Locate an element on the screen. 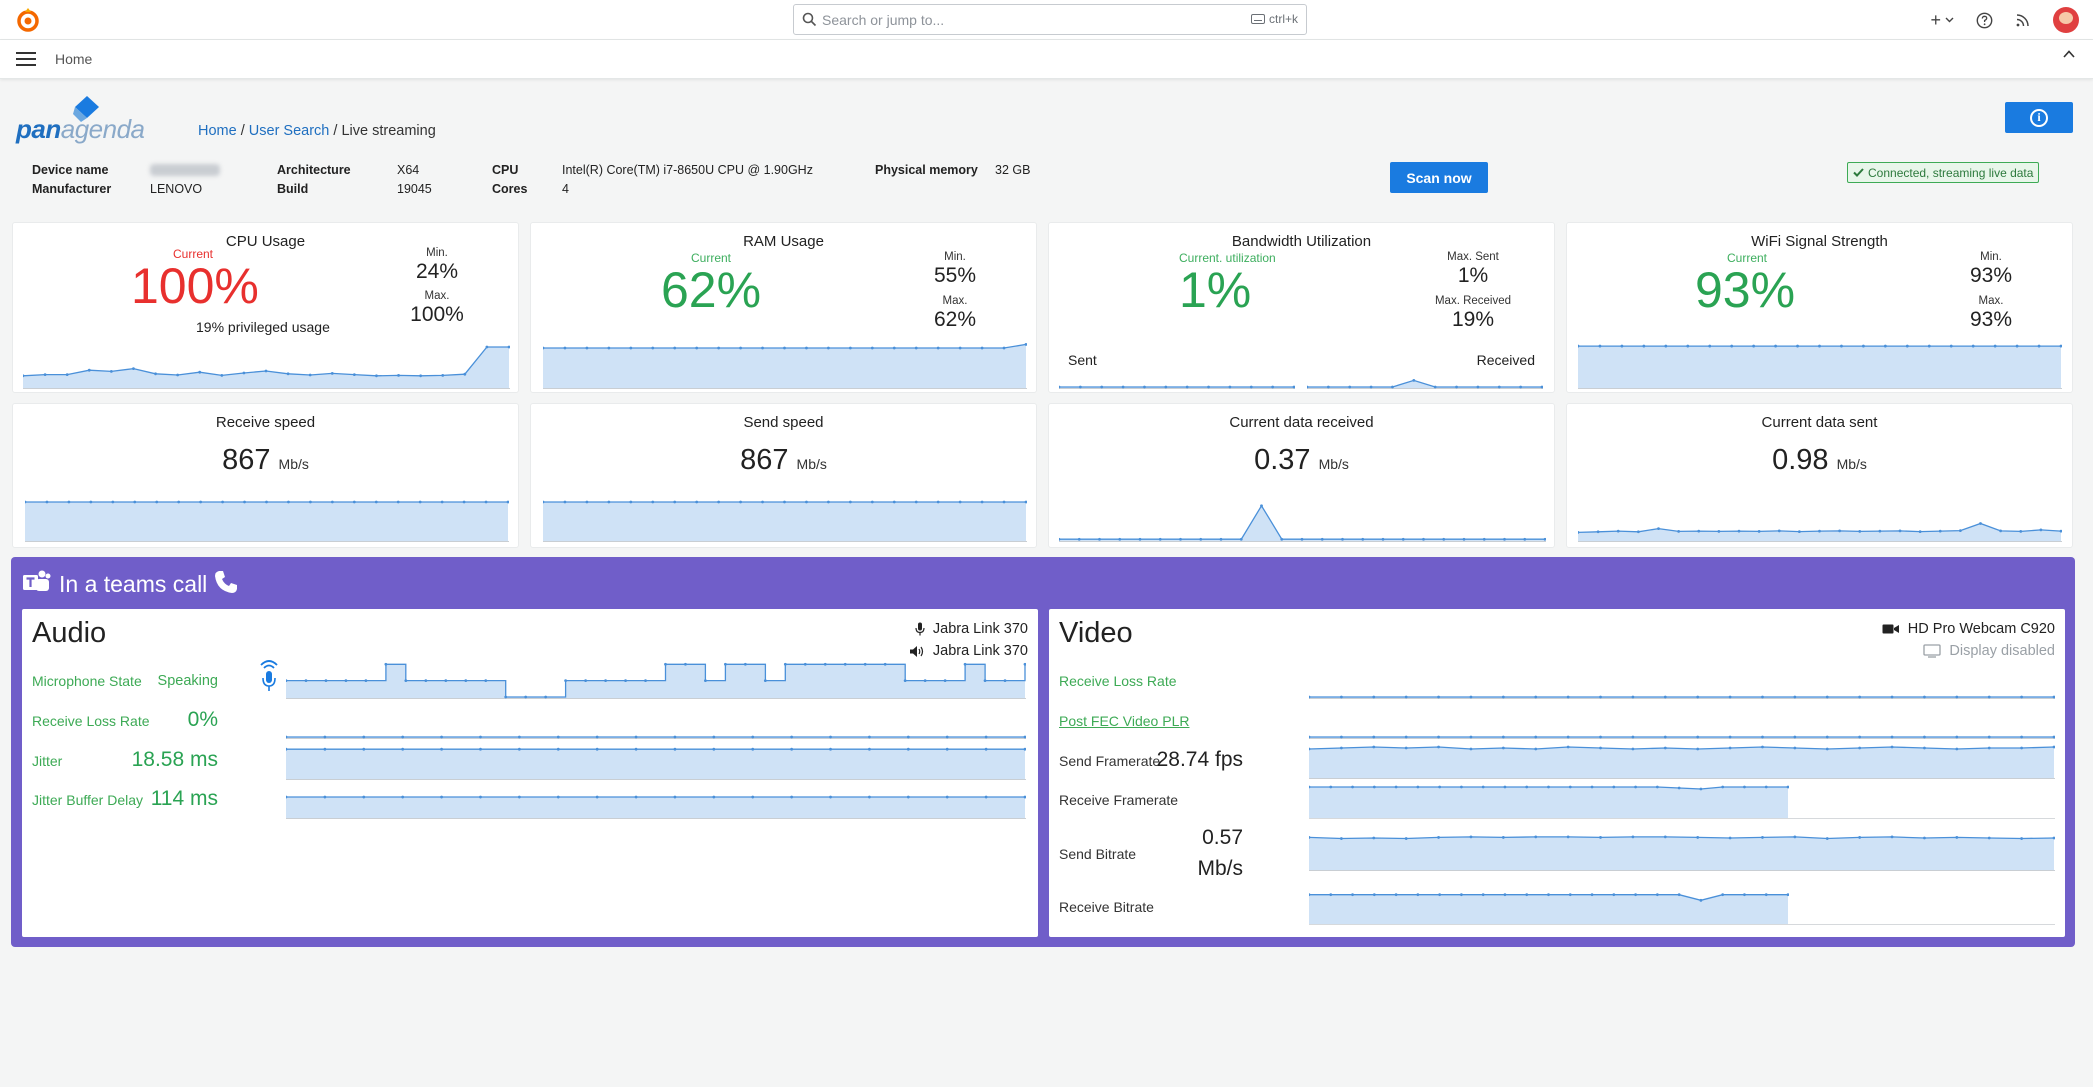 Image resolution: width=2093 pixels, height=1087 pixels. news-feed-icon is located at coordinates (2023, 20).